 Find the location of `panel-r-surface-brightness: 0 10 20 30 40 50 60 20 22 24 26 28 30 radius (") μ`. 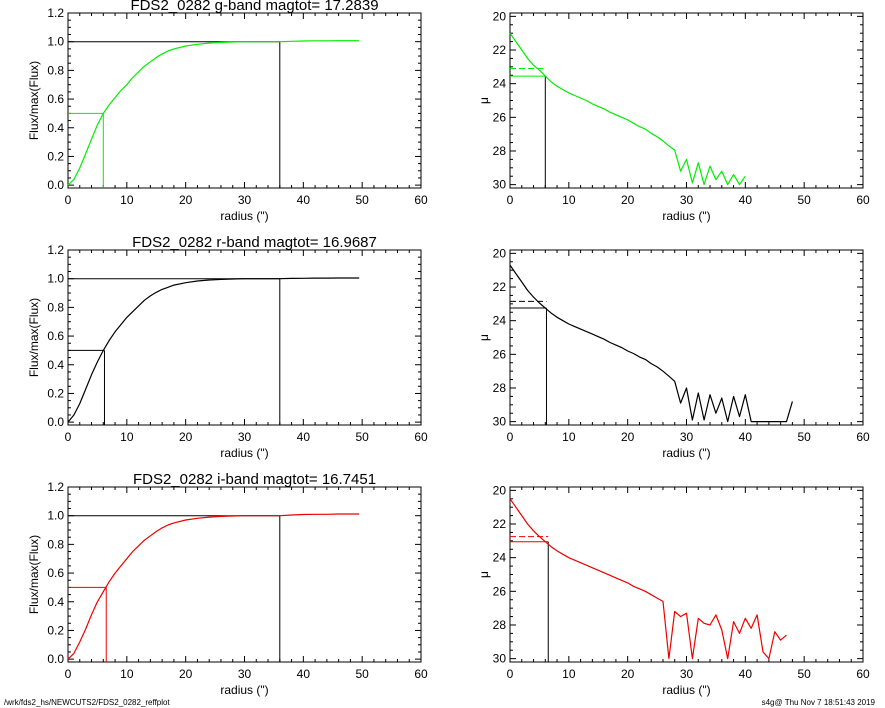

panel-r-surface-brightness: 0 10 20 30 40 50 60 20 22 24 26 28 30 radius (") μ is located at coordinates (673, 353).